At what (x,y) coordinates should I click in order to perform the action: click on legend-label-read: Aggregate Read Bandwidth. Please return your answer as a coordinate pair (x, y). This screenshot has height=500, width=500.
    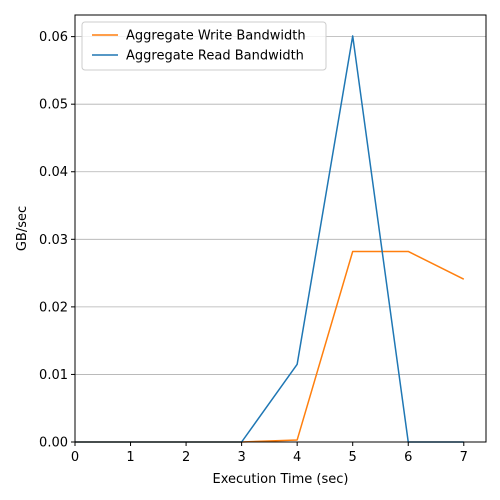
    Looking at the image, I should click on (215, 56).